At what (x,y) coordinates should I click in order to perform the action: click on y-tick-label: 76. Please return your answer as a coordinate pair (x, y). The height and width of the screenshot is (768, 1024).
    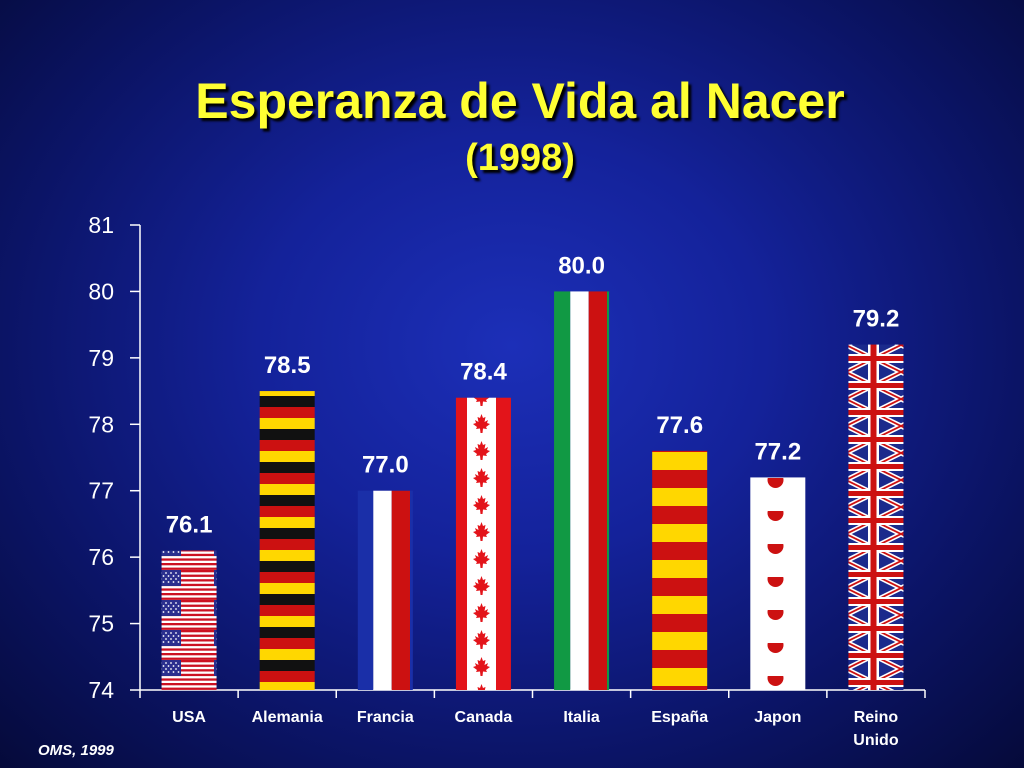
    Looking at the image, I should click on (101, 557).